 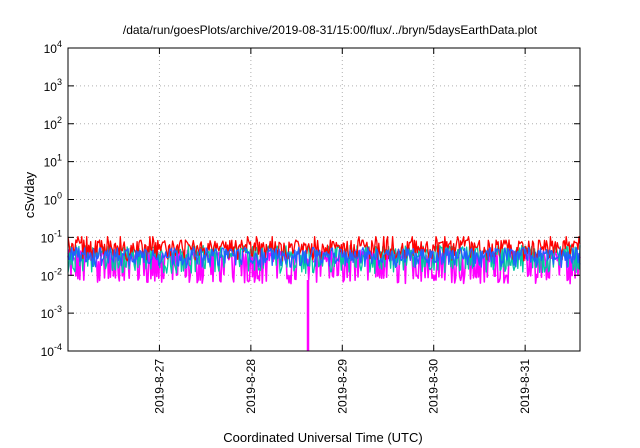 What do you see at coordinates (434, 386) in the screenshot?
I see `x-tick-label: 2019-8-30` at bounding box center [434, 386].